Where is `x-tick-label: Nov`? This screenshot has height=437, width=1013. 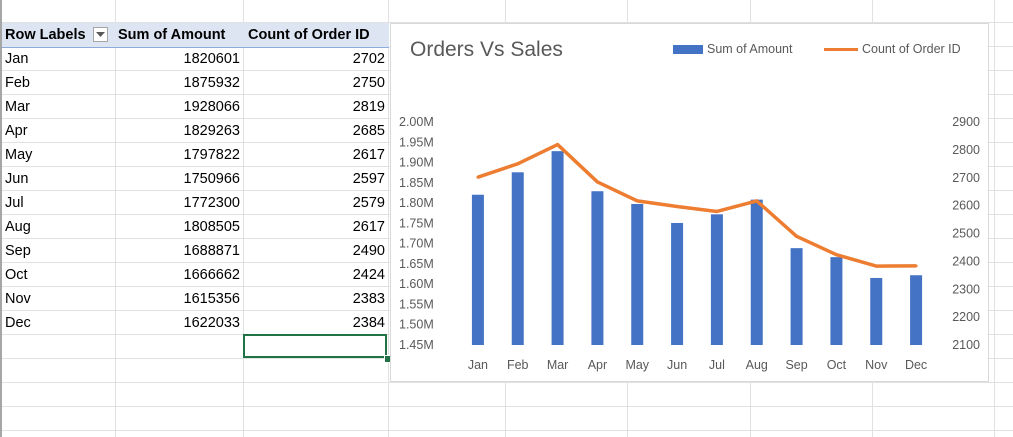
x-tick-label: Nov is located at coordinates (876, 365).